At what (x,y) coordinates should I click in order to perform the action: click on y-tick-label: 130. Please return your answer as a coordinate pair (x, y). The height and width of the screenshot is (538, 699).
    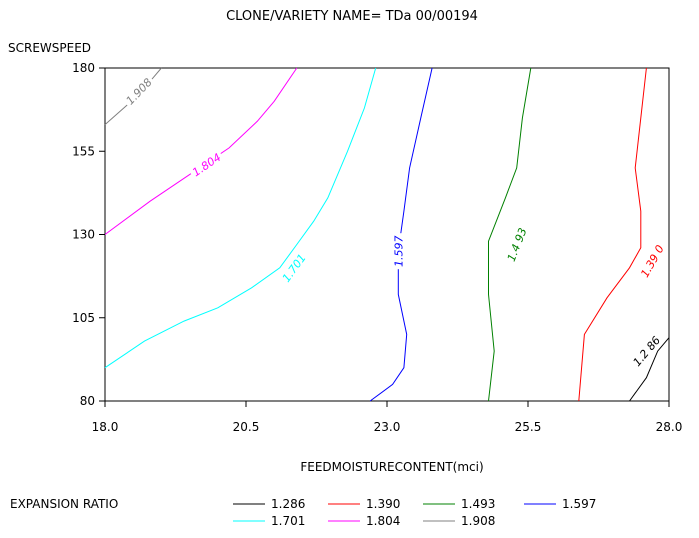
    Looking at the image, I should click on (83, 235).